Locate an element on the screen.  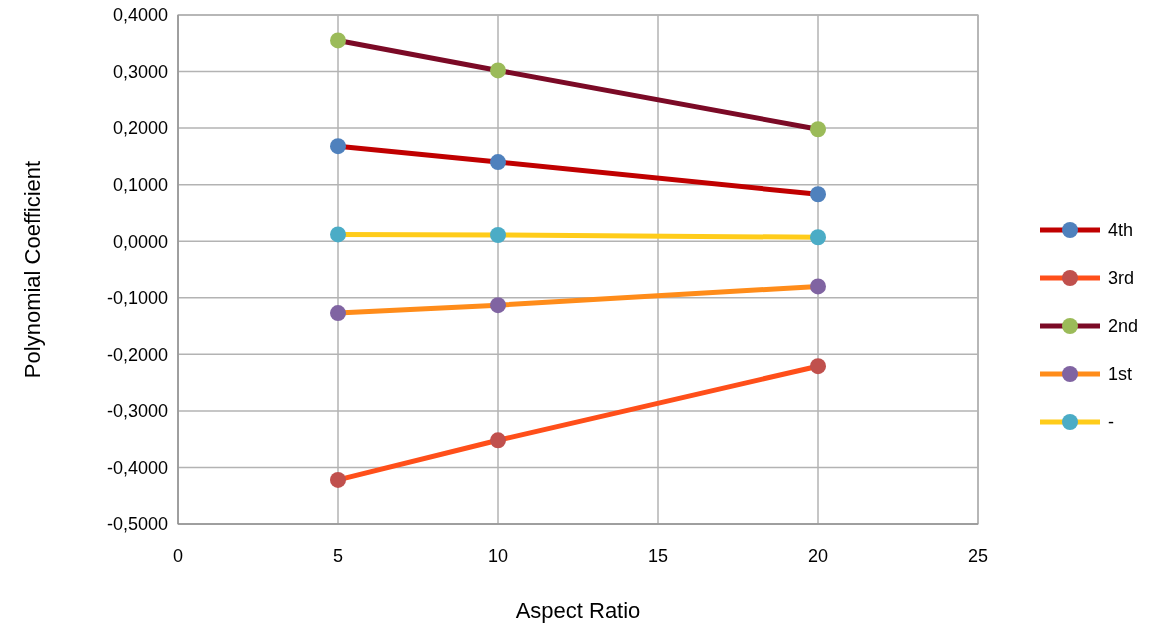
y-axis-title: Polynomial Coefficient is located at coordinates (32, 269).